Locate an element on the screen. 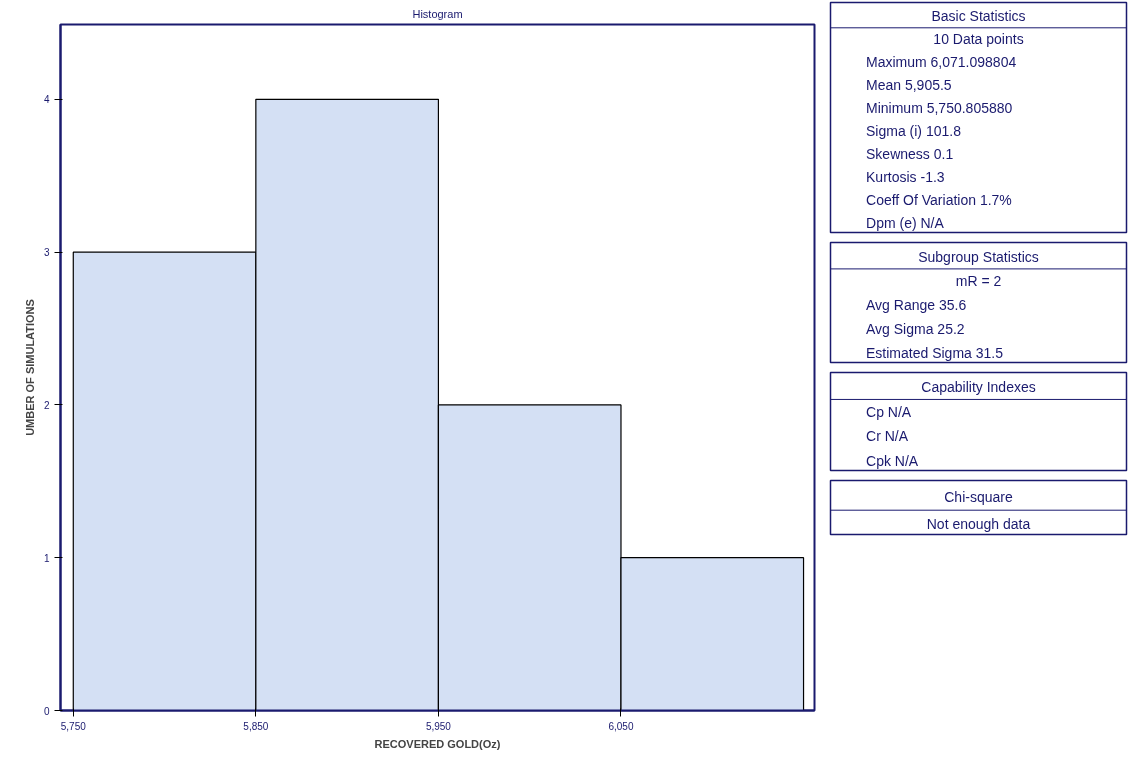  text: Sigma (i) 101.8 is located at coordinates (914, 131).